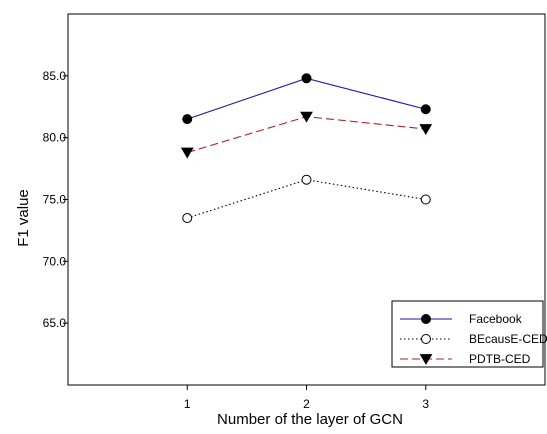 The height and width of the screenshot is (434, 547). Describe the element at coordinates (55, 200) in the screenshot. I see `y-tick-label: 75.0` at that location.